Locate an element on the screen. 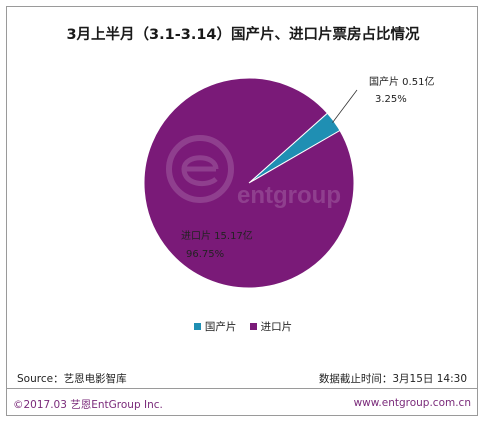  legend-item-domestic: 国产片 is located at coordinates (215, 326).